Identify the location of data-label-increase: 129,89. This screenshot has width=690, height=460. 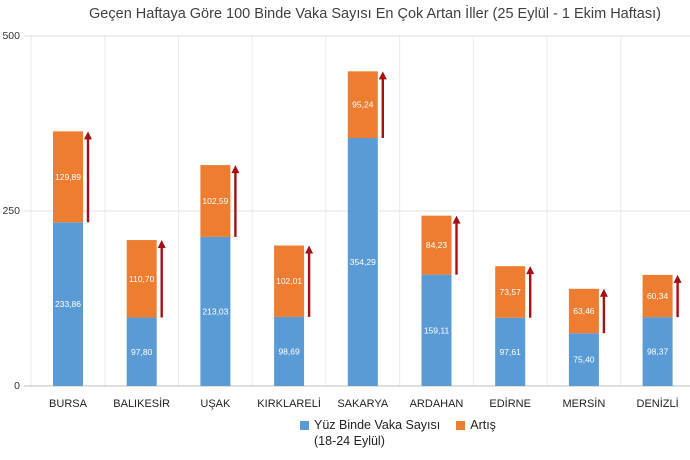
(68, 177).